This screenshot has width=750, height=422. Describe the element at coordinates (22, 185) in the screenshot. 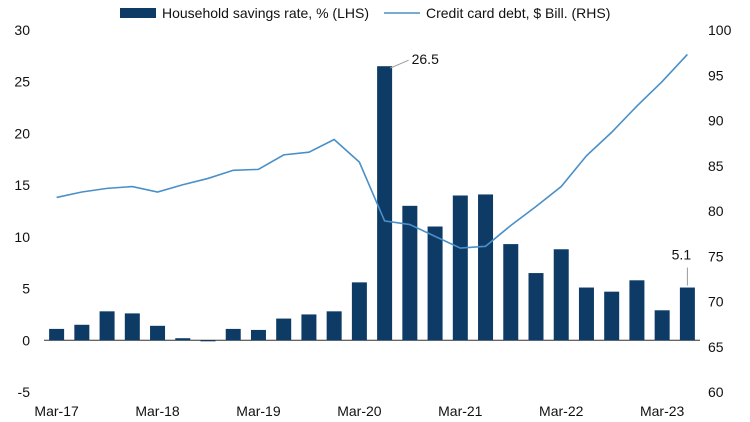

I see `left-axis-tick-label: 15` at that location.